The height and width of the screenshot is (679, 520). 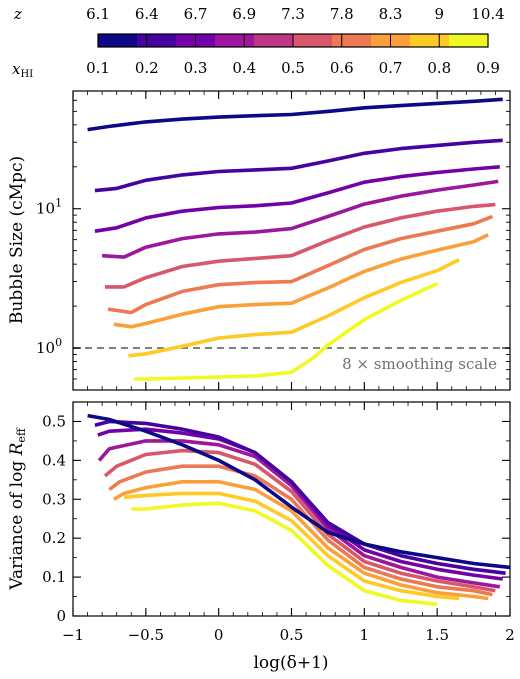 What do you see at coordinates (17, 14) in the screenshot?
I see `colorbar-z-symbol: z` at bounding box center [17, 14].